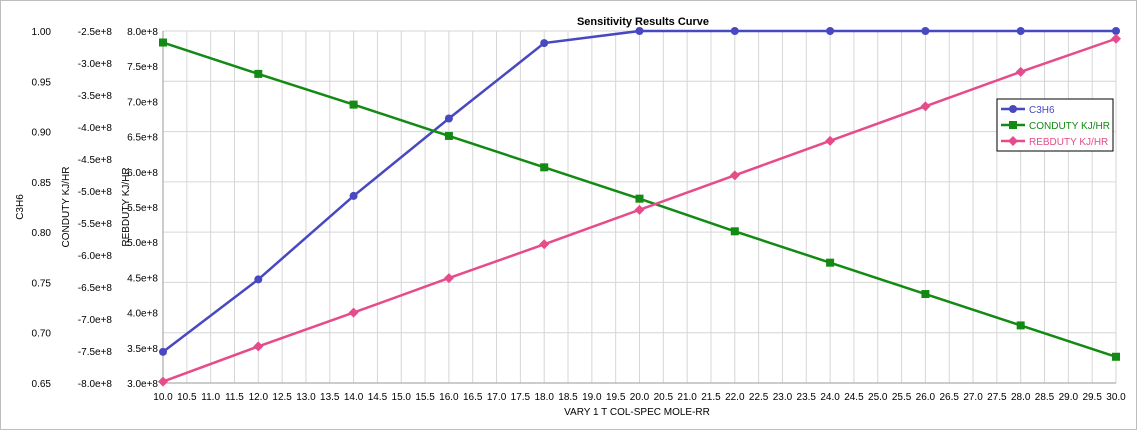 This screenshot has width=1137, height=431. What do you see at coordinates (142, 243) in the screenshot?
I see `y-tick-label: 5.0e+8` at bounding box center [142, 243].